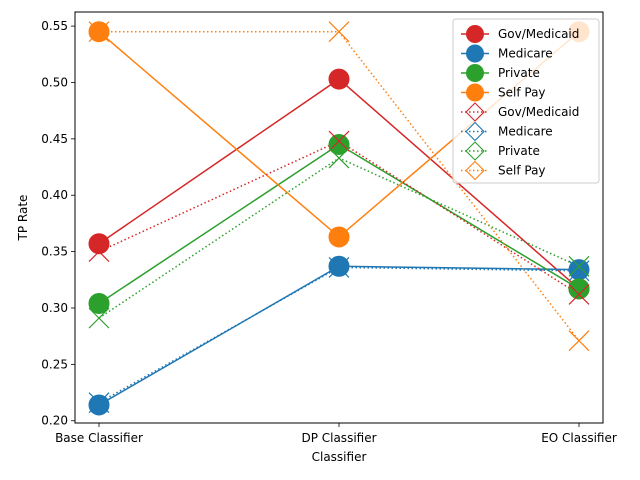 The height and width of the screenshot is (480, 640). Describe the element at coordinates (54, 26) in the screenshot. I see `y-tick-label: 0.55` at that location.